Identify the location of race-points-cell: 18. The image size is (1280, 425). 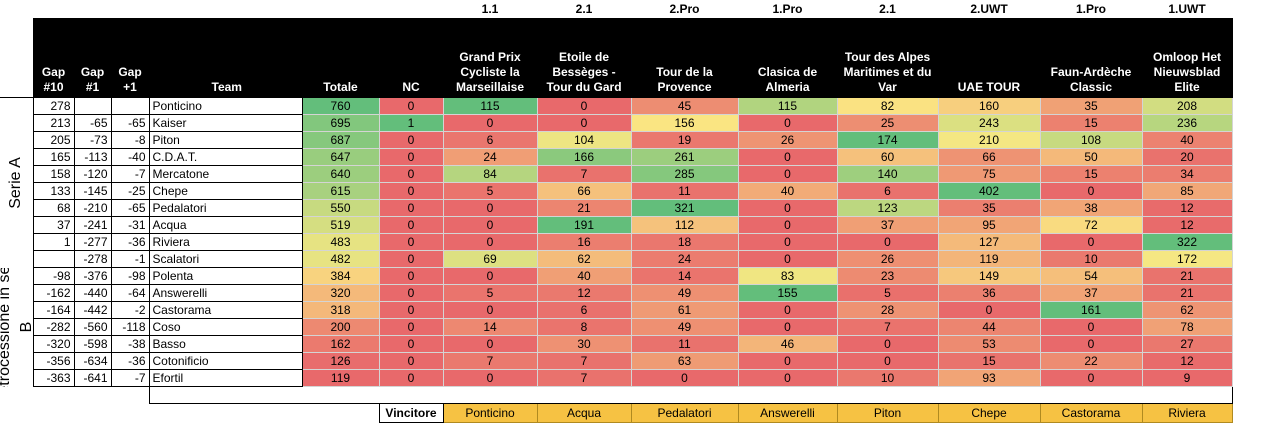
(684, 242).